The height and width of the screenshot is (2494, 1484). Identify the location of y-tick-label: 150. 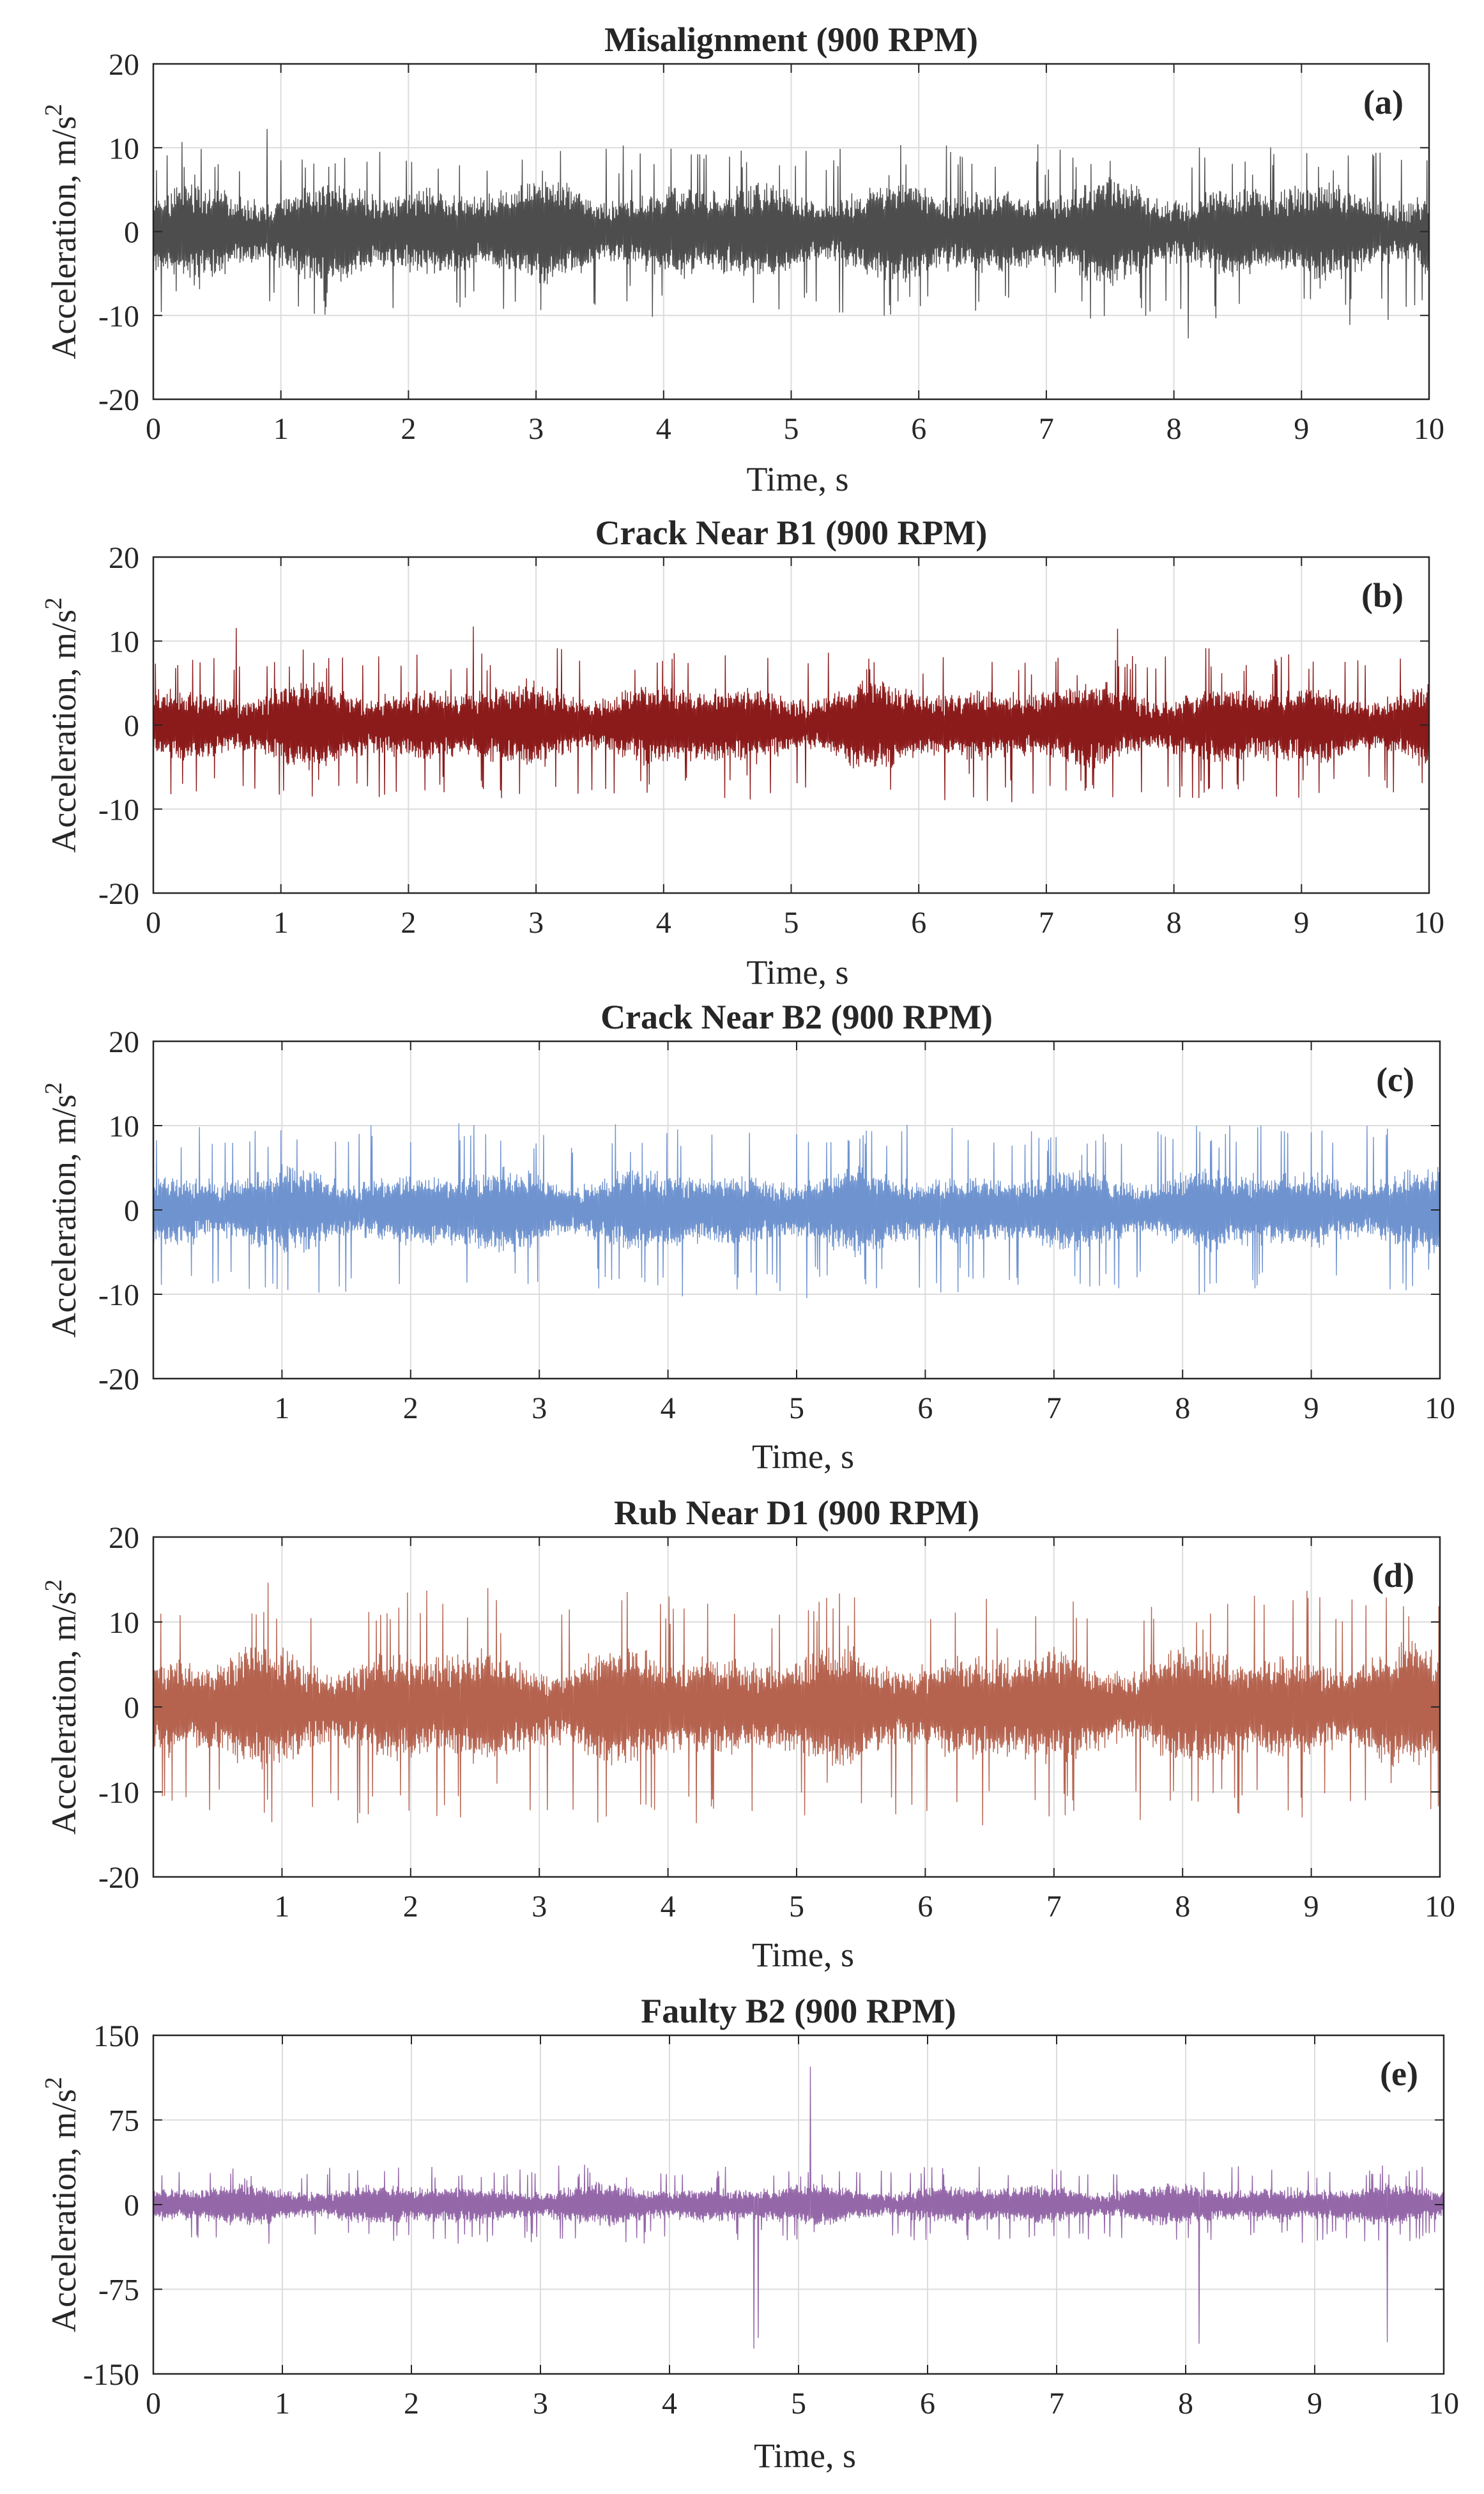
(116, 2036).